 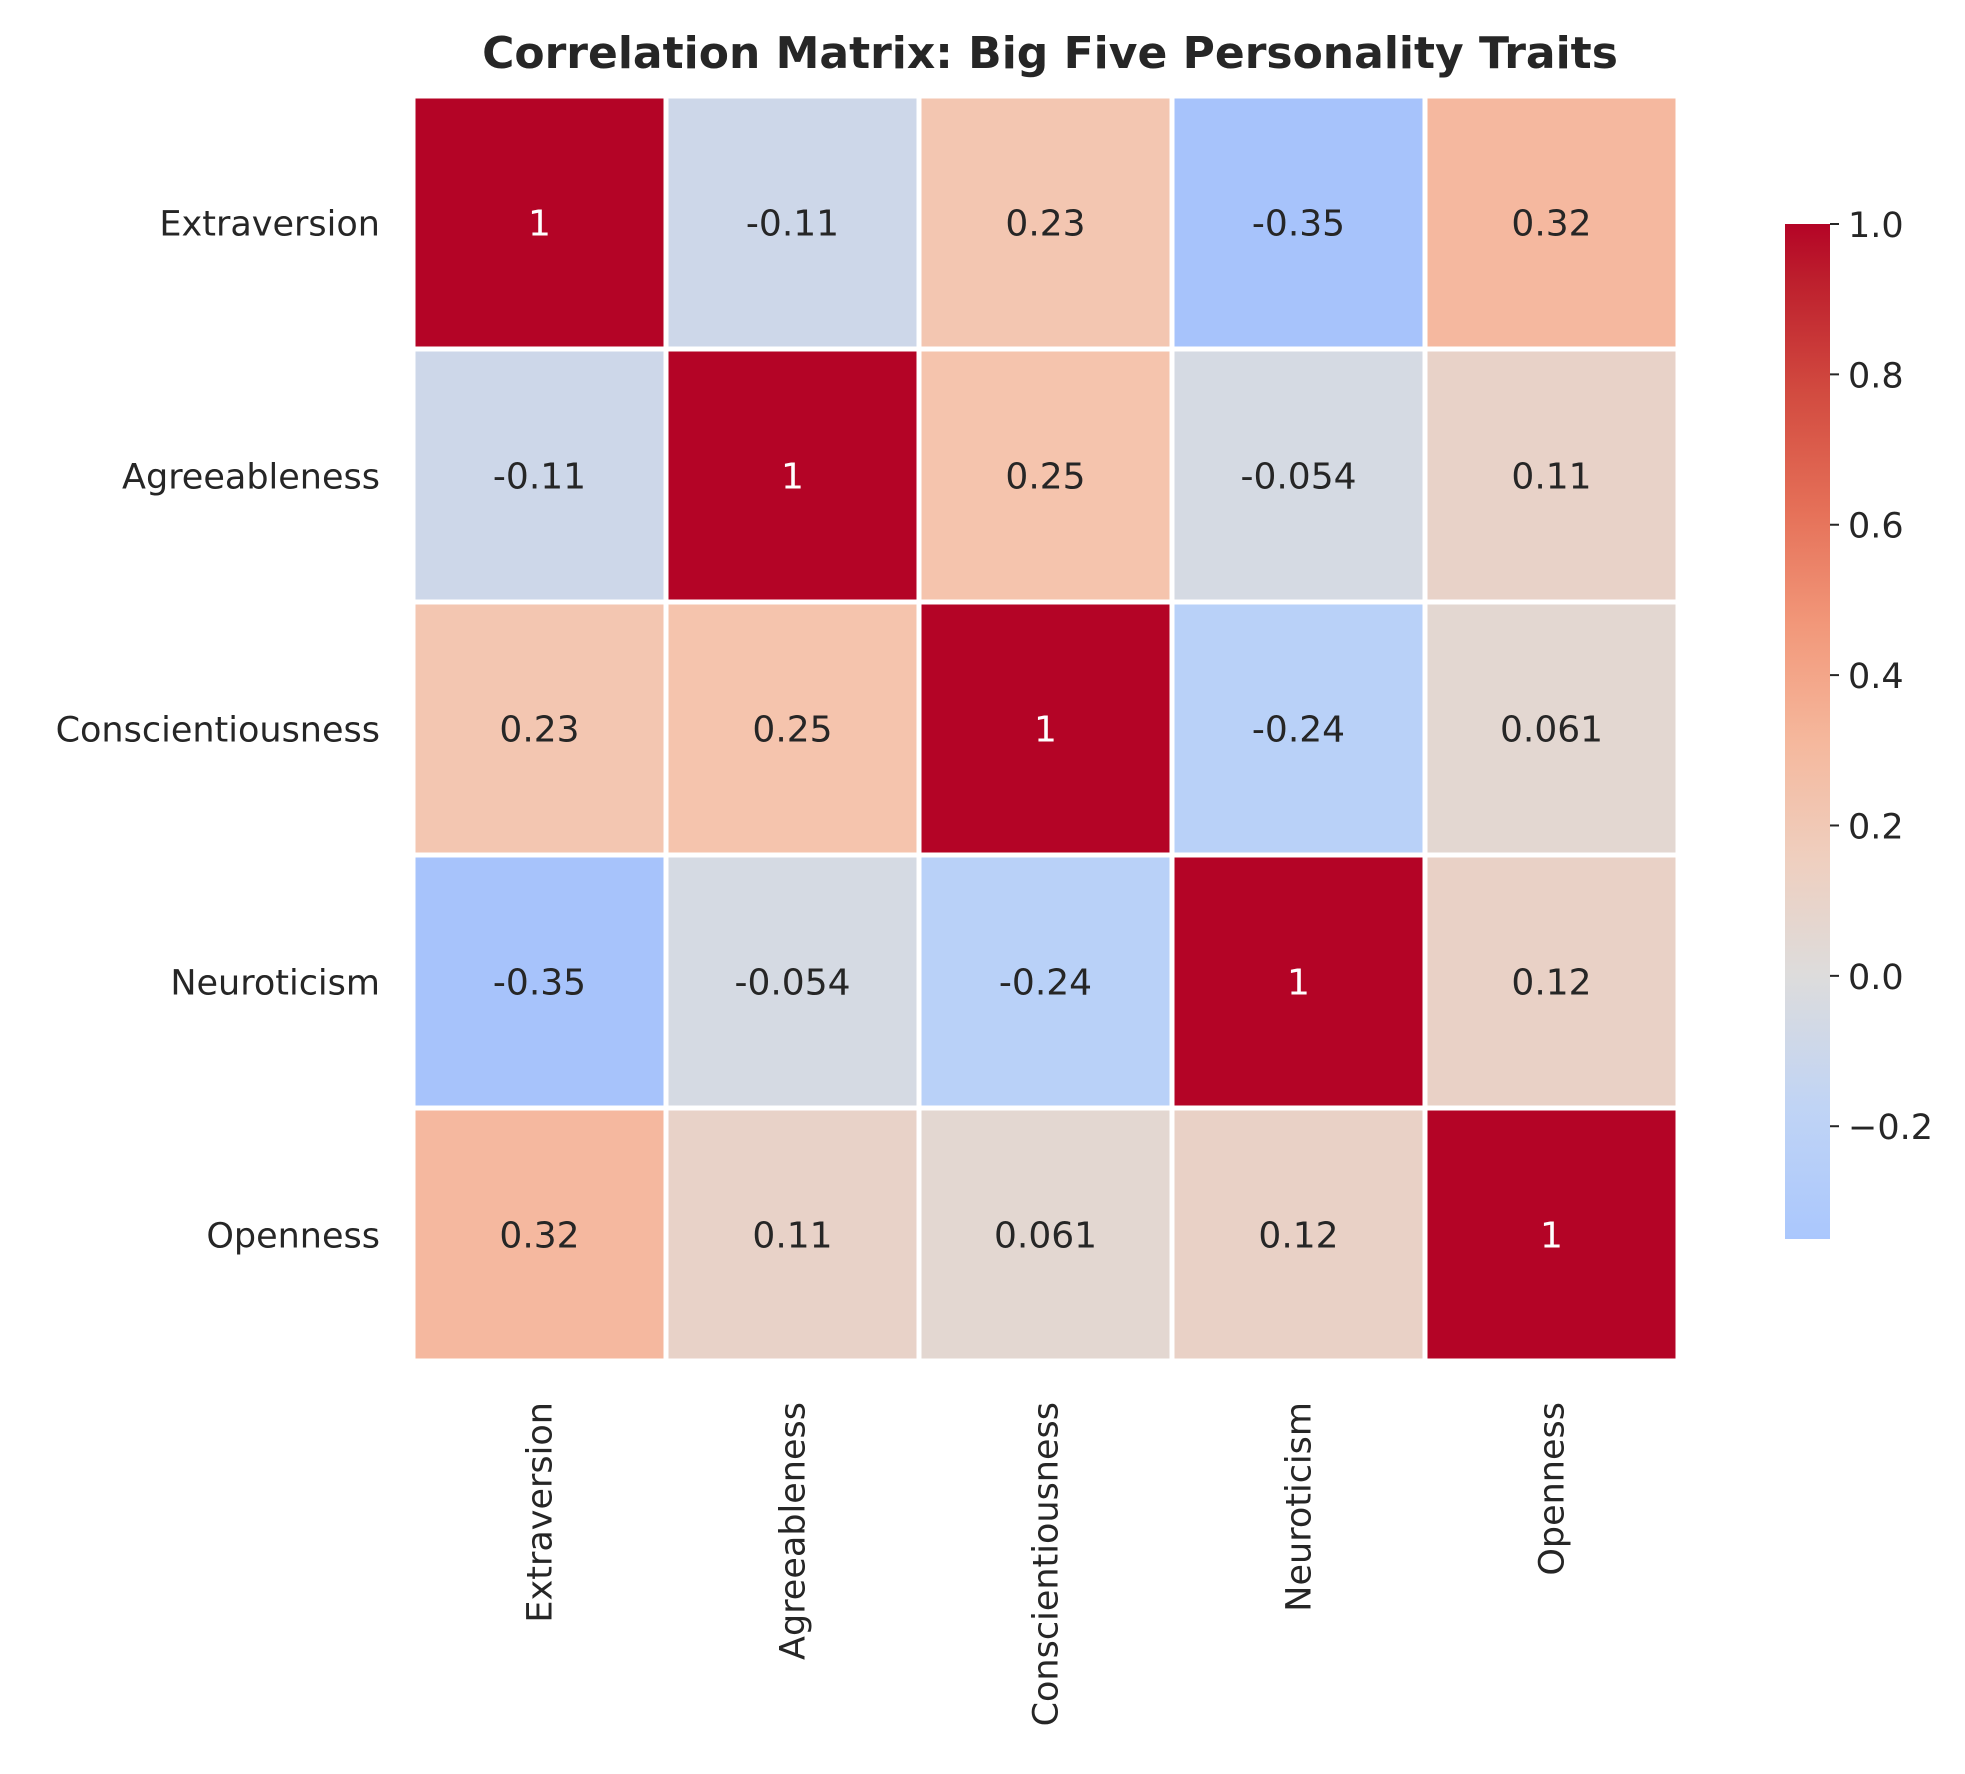 I want to click on heatmap-cell-extraversion-conscientiousness, so click(x=1045, y=222).